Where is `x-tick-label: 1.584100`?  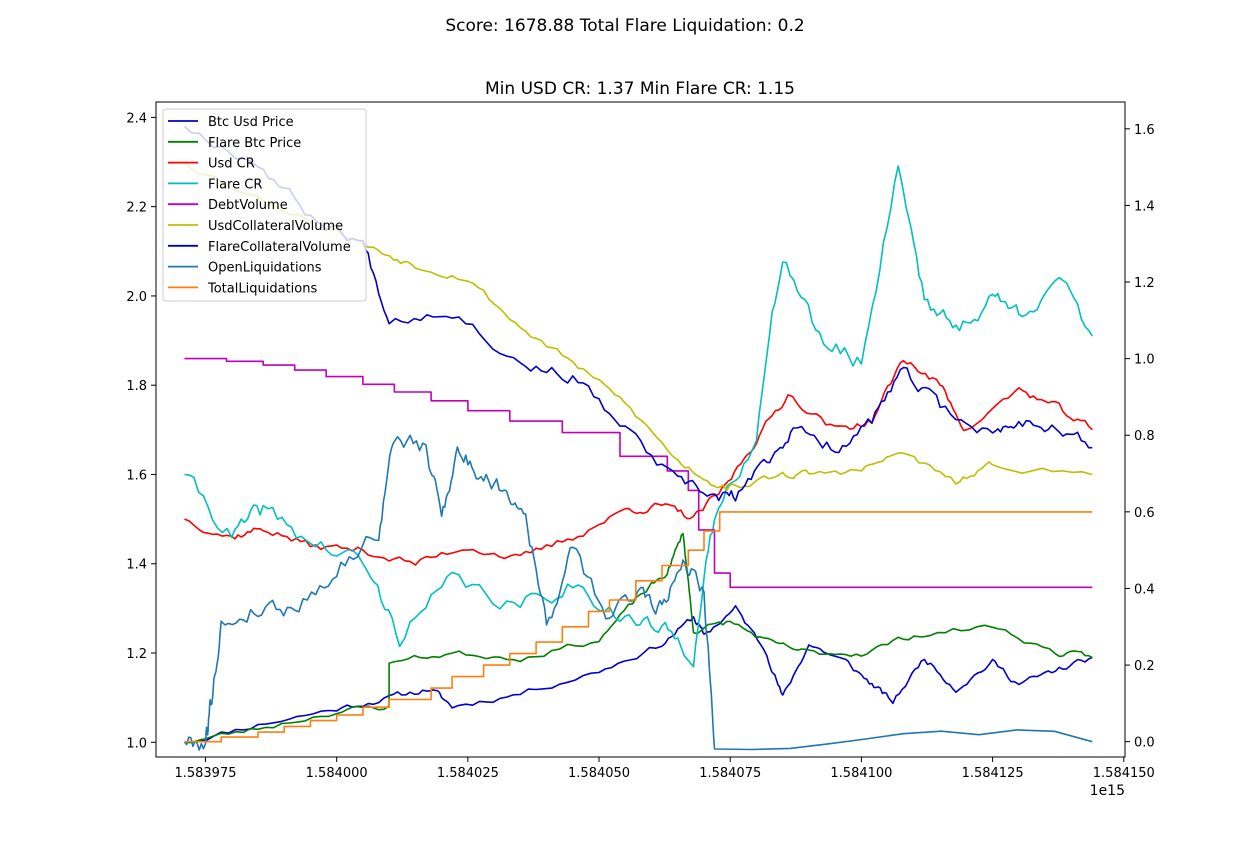
x-tick-label: 1.584100 is located at coordinates (861, 773).